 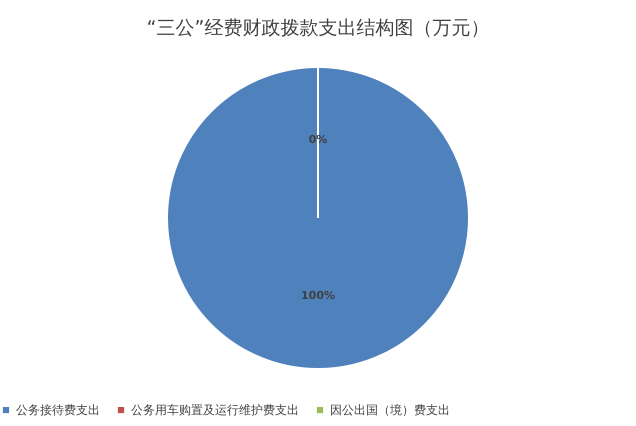 What do you see at coordinates (390, 410) in the screenshot?
I see `legend-label: 因公出国（境）费支出` at bounding box center [390, 410].